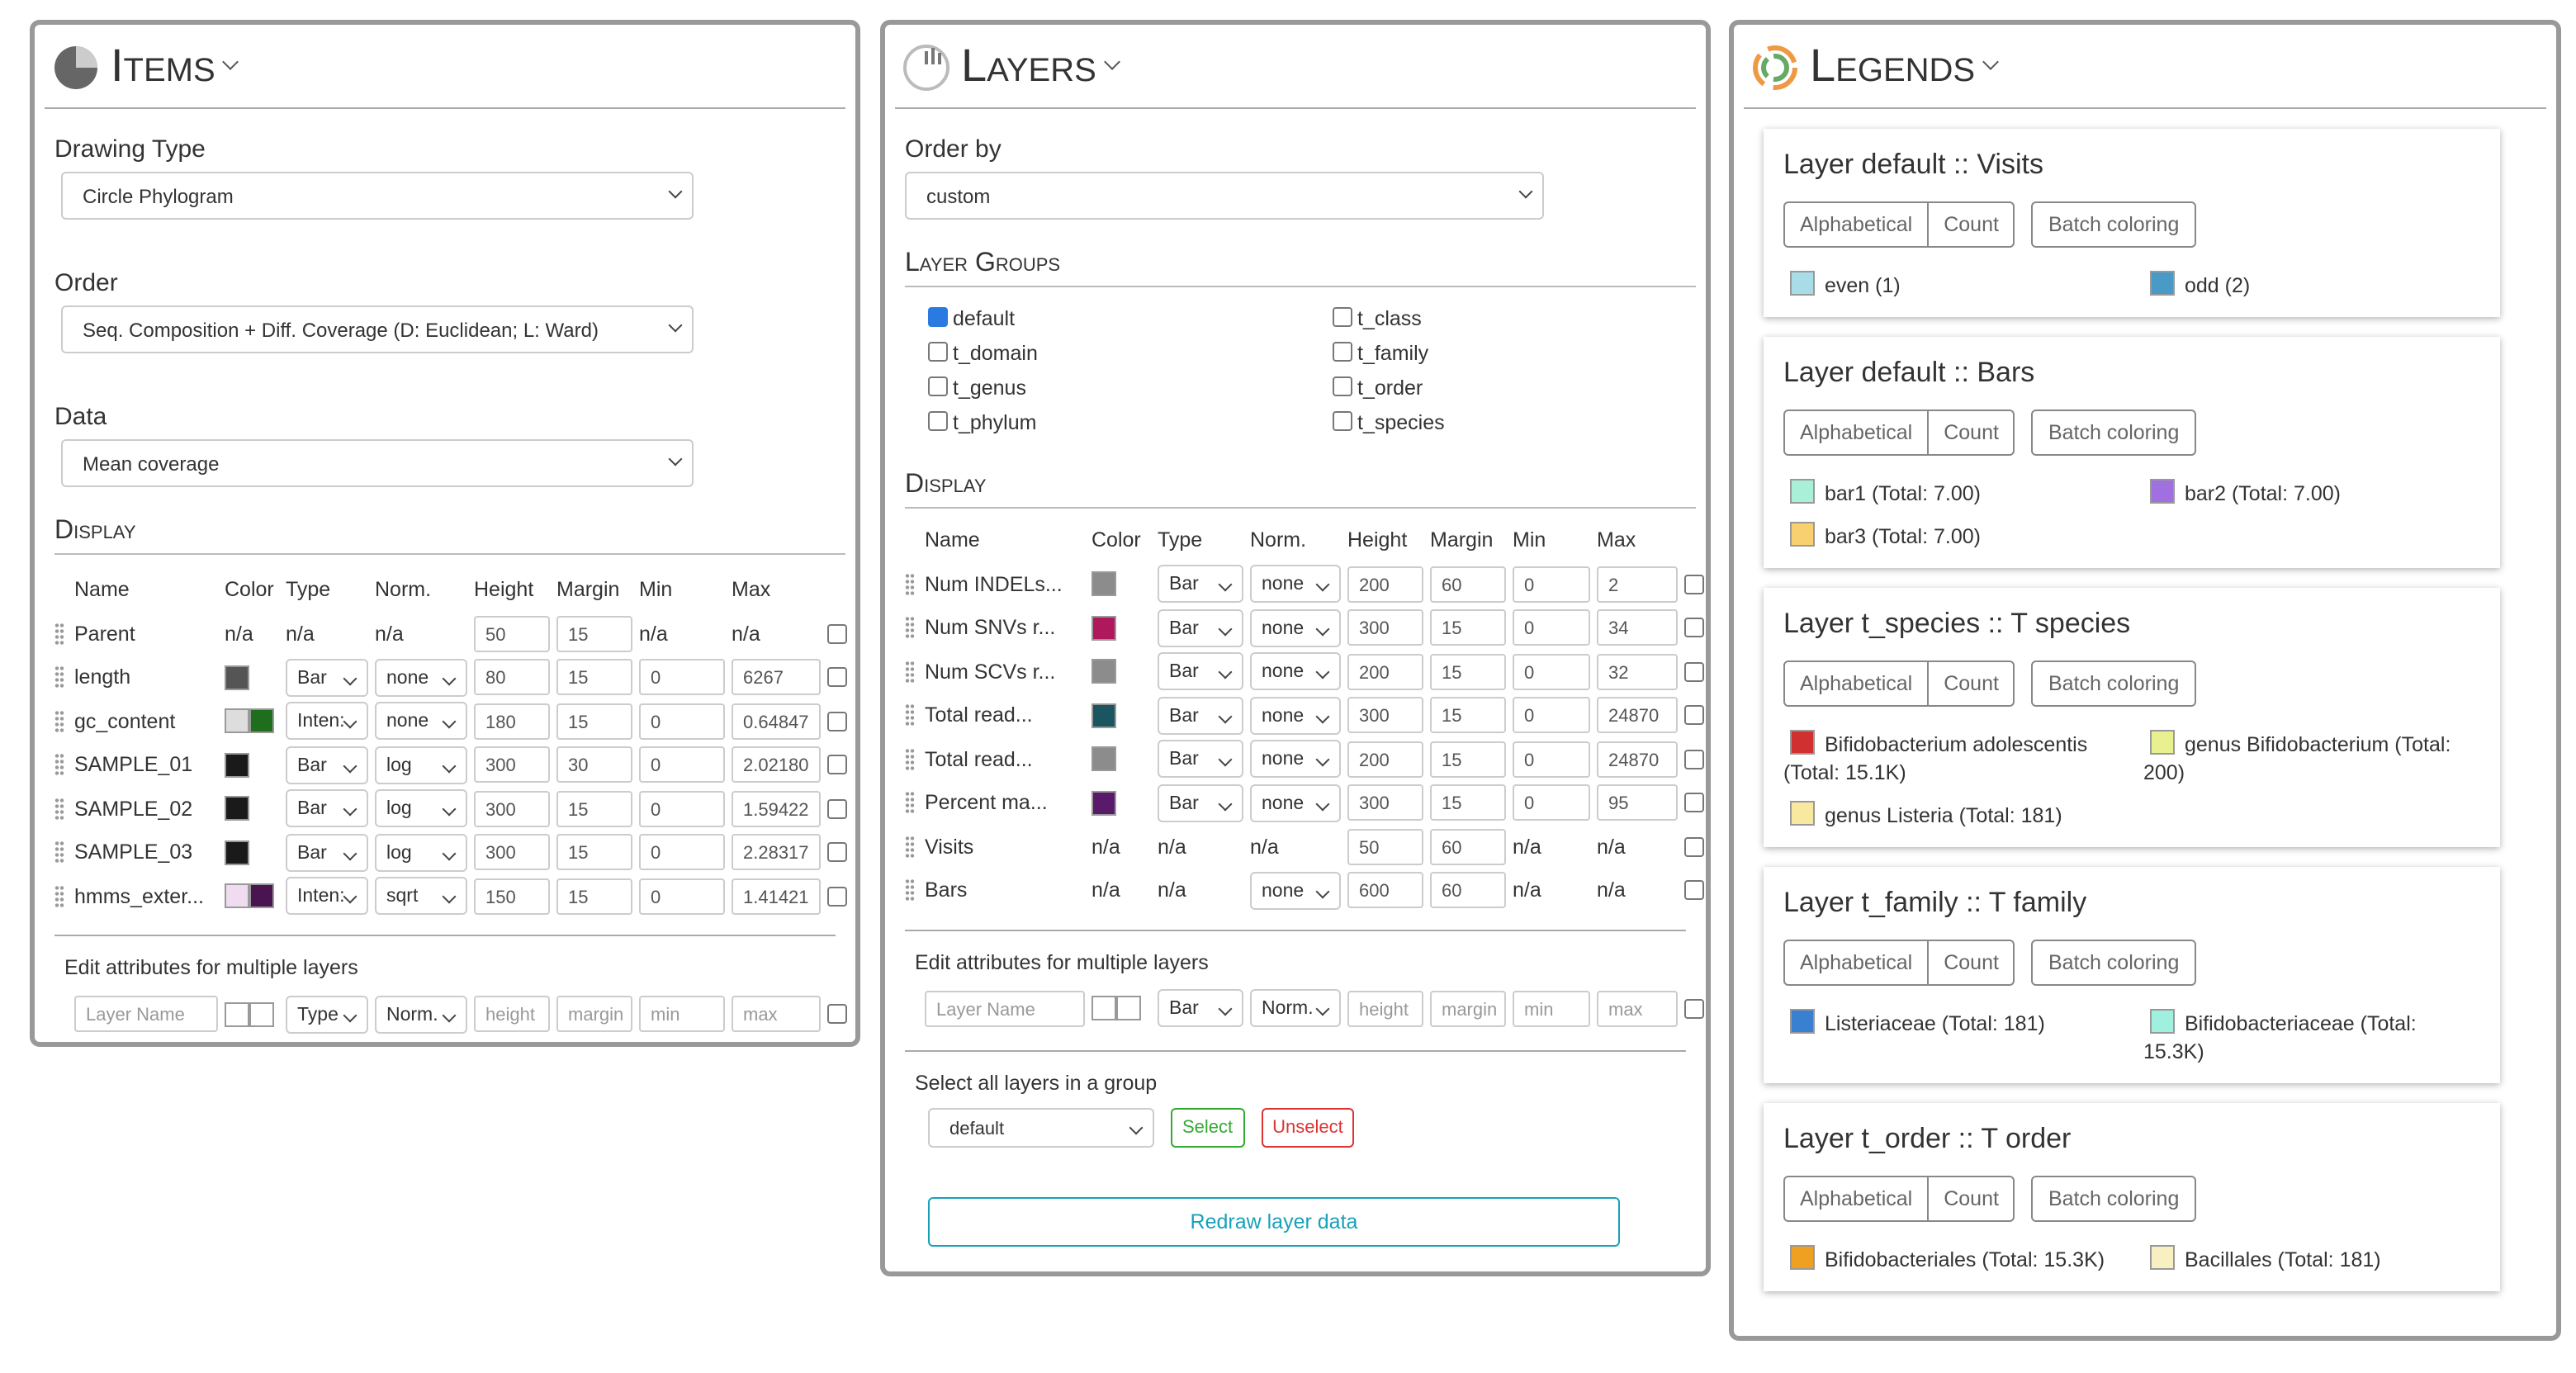 This screenshot has width=2576, height=1373. What do you see at coordinates (1274, 1222) in the screenshot?
I see `redraw-button: Redraw layer data` at bounding box center [1274, 1222].